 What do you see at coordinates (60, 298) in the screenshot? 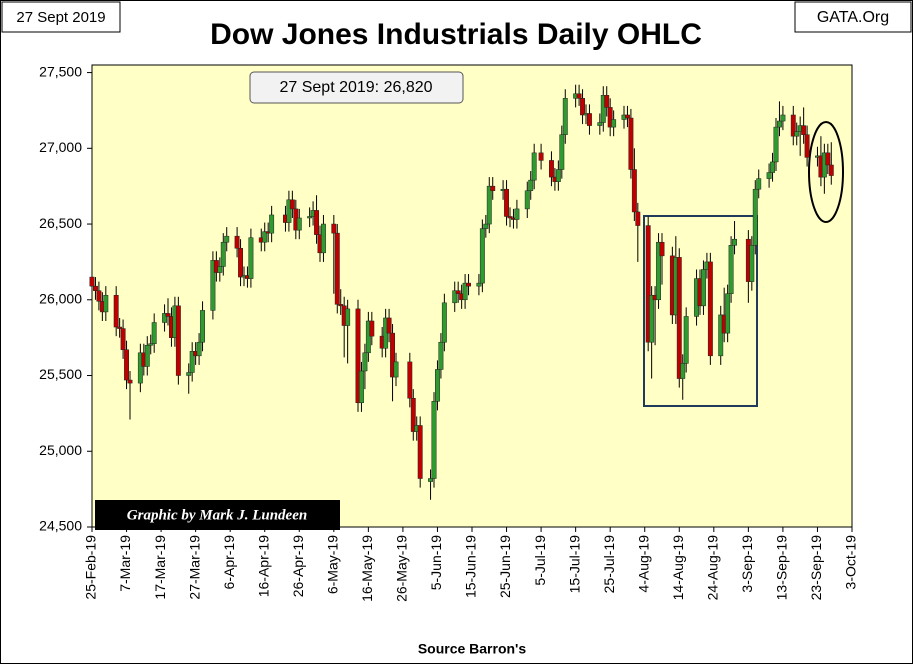
I see `y-tick-label: 26,000` at bounding box center [60, 298].